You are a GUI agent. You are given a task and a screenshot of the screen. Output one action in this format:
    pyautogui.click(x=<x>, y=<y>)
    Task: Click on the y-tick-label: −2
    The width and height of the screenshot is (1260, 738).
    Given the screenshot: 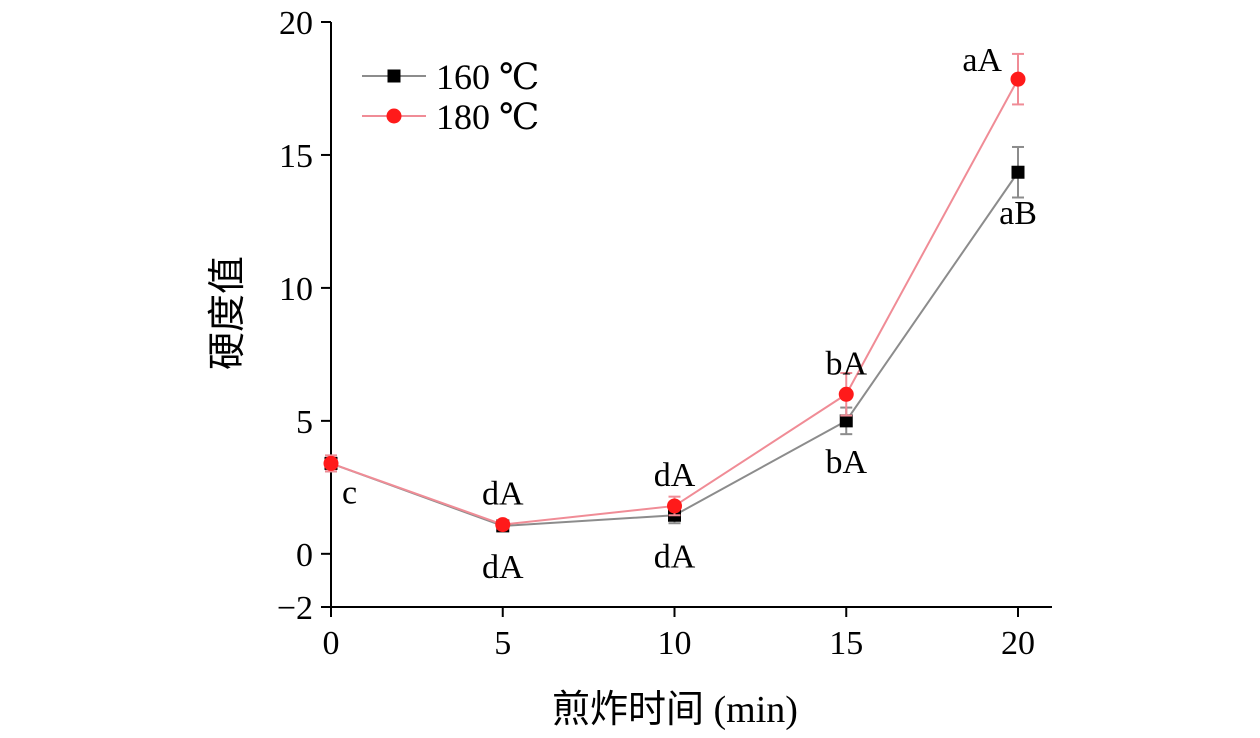 What is the action you would take?
    pyautogui.click(x=295, y=608)
    